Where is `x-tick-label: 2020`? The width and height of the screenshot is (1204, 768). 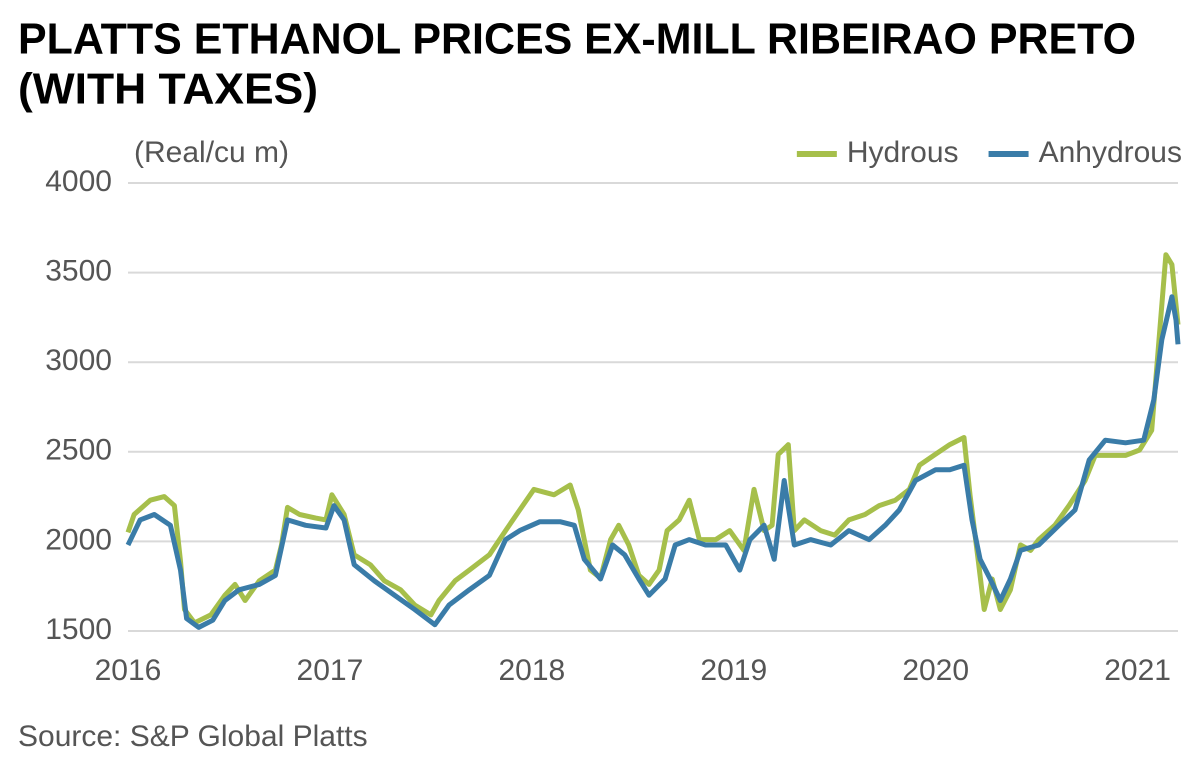
x-tick-label: 2020 is located at coordinates (935, 670).